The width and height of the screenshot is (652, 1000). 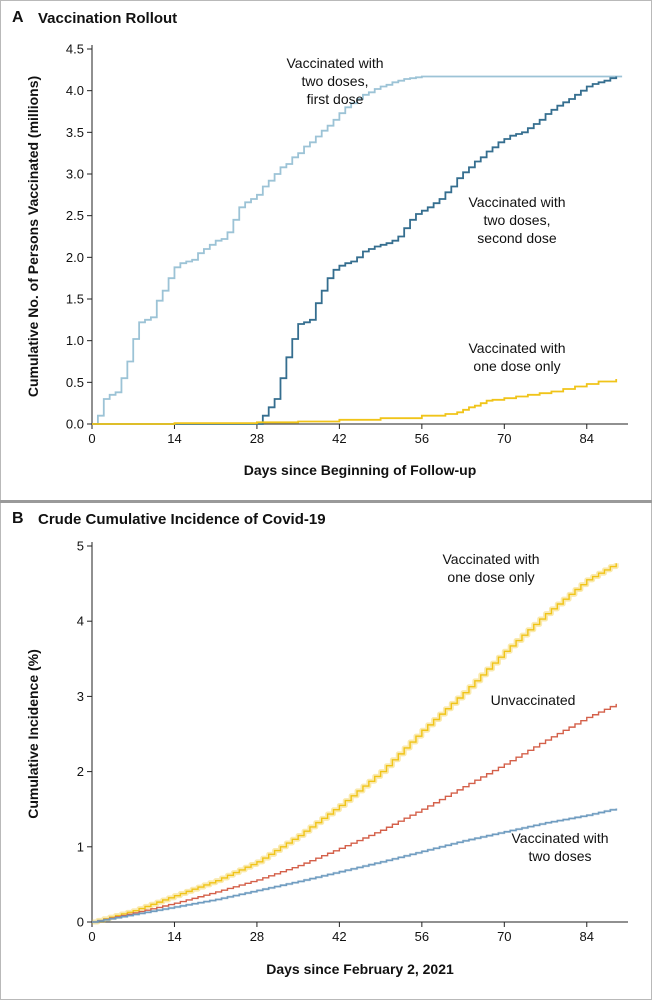 I want to click on annotation-line: first dose, so click(x=335, y=99).